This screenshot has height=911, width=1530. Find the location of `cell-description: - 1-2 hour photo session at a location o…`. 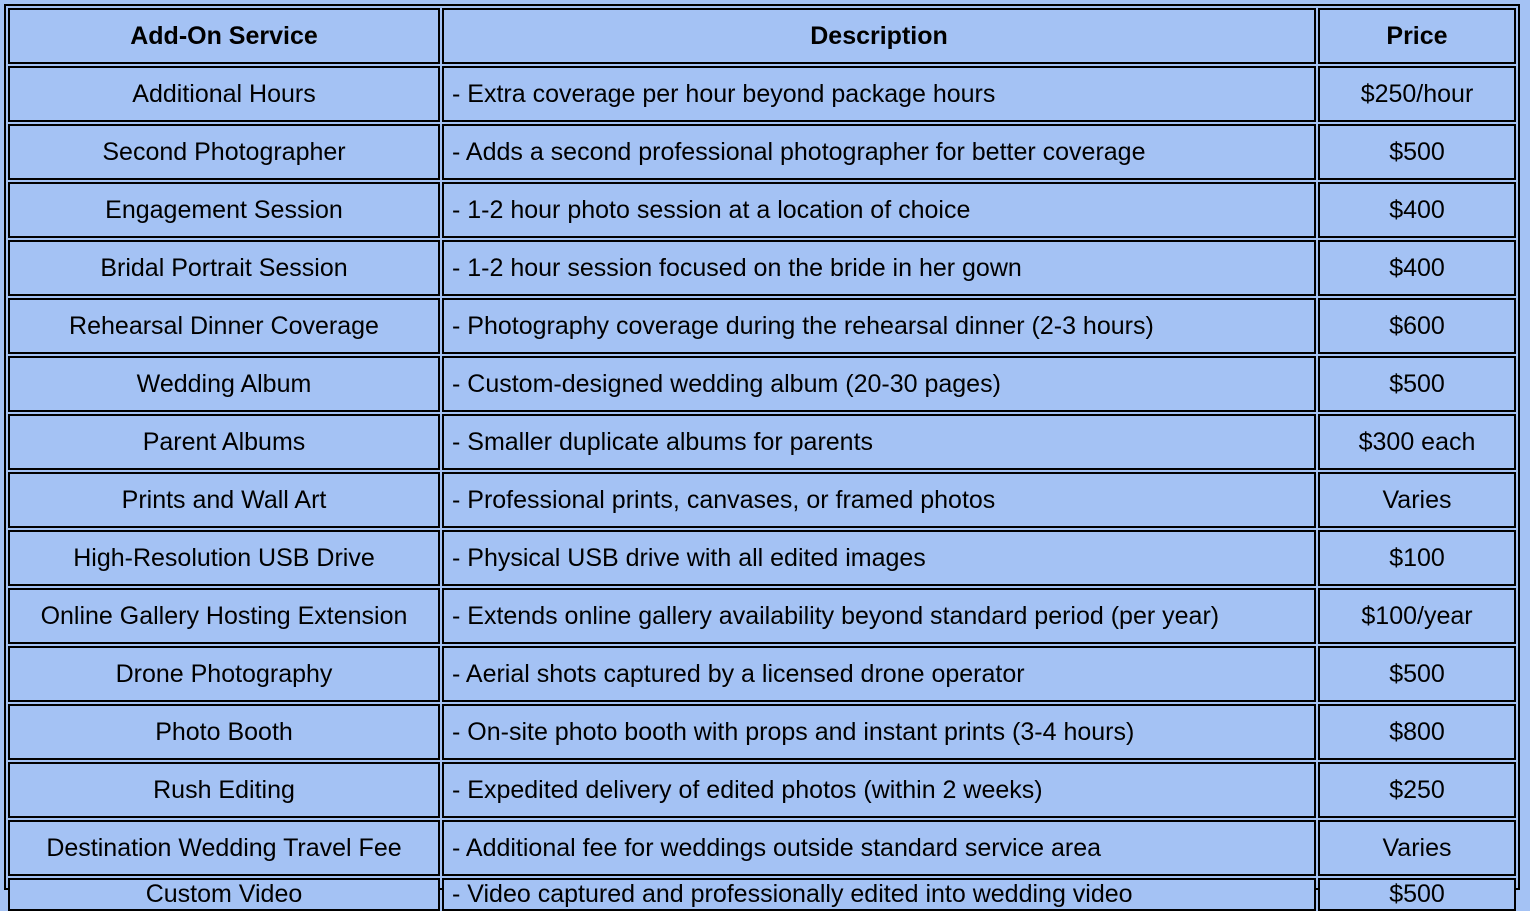

cell-description: - 1-2 hour photo session at a location o… is located at coordinates (879, 210).